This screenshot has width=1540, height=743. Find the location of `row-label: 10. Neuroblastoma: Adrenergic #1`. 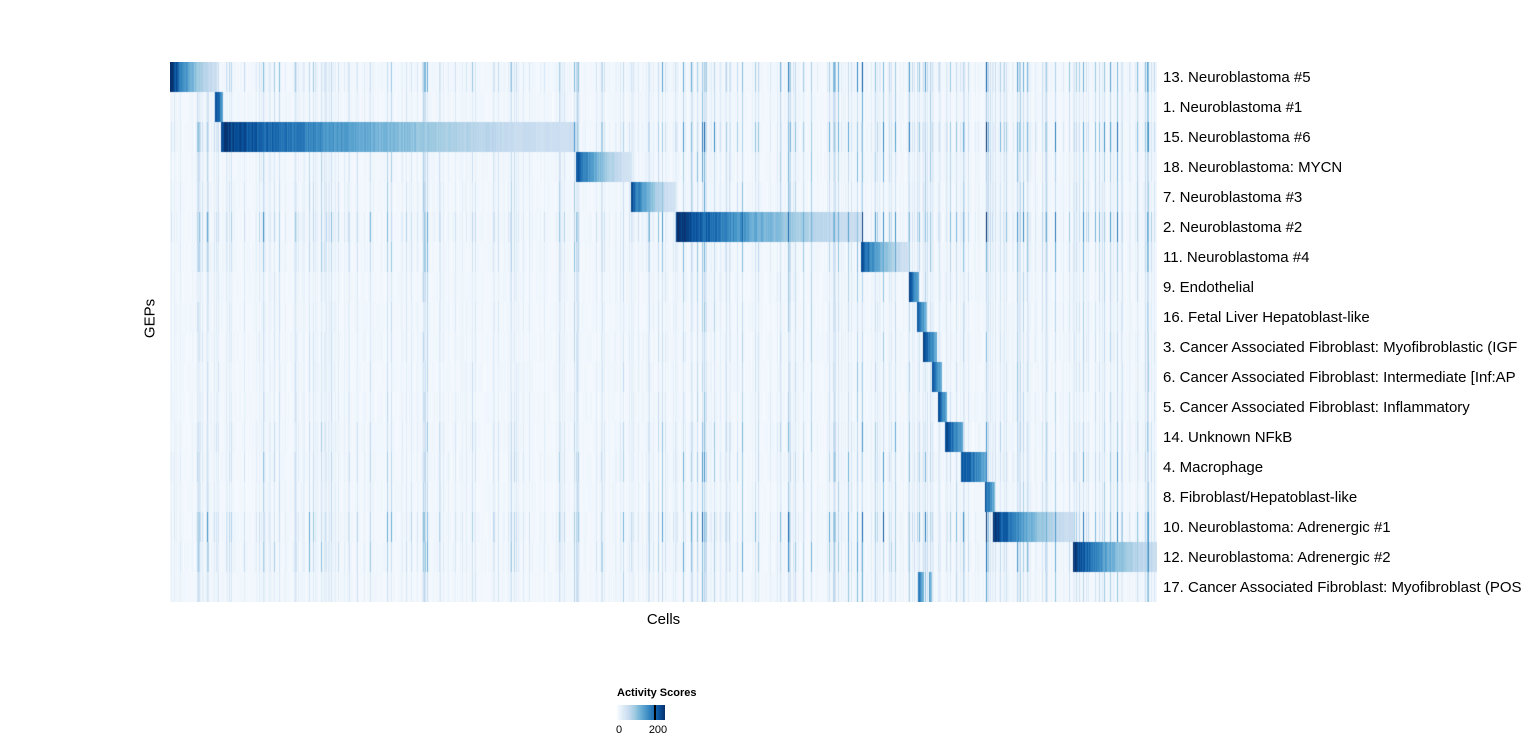

row-label: 10. Neuroblastoma: Adrenergic #1 is located at coordinates (1277, 527).